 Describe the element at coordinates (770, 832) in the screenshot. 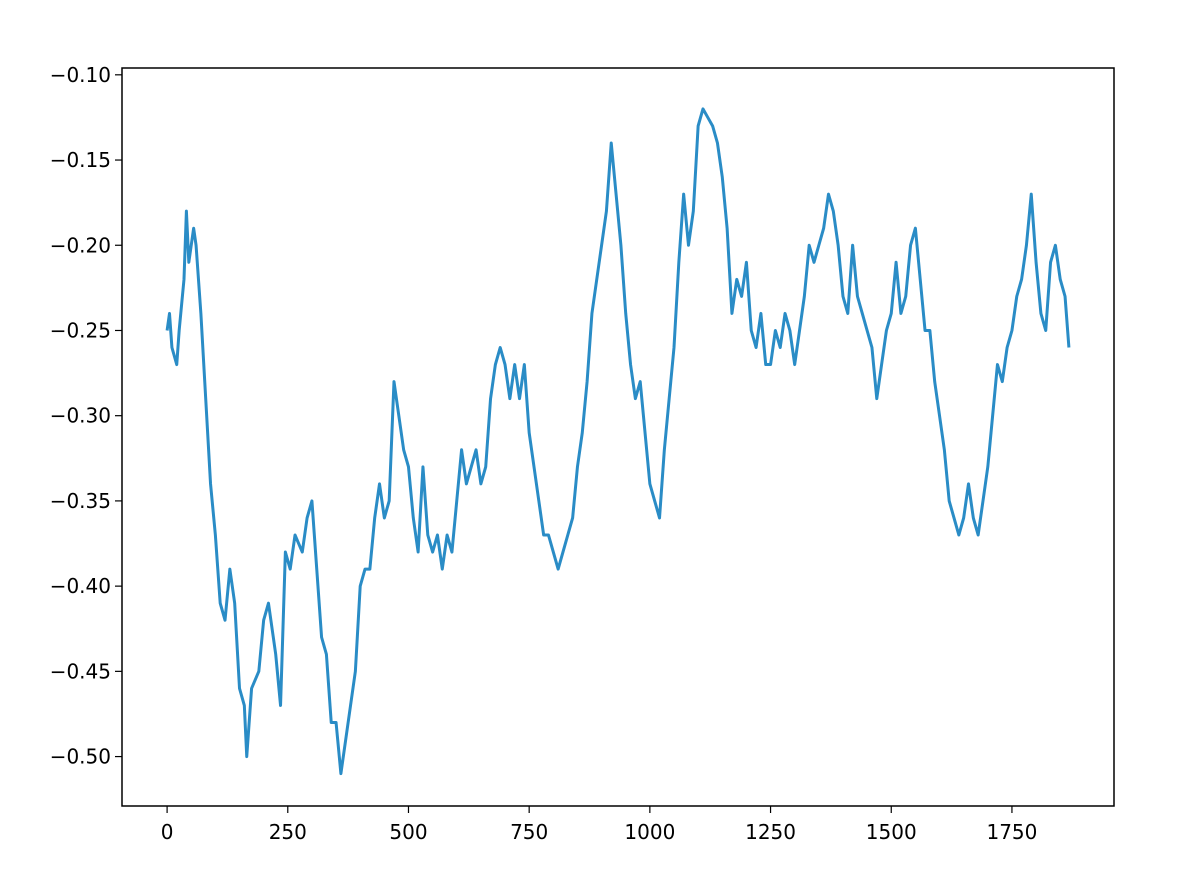

I see `x-tick-label: 1250` at that location.